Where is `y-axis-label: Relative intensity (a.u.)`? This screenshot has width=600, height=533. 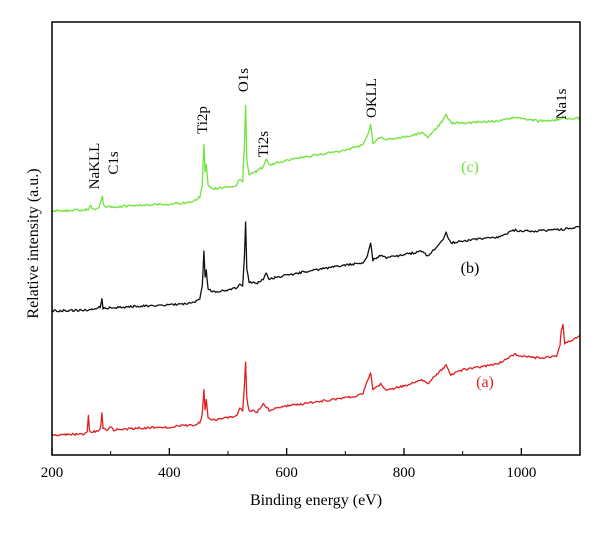
y-axis-label: Relative intensity (a.u.) is located at coordinates (33, 243).